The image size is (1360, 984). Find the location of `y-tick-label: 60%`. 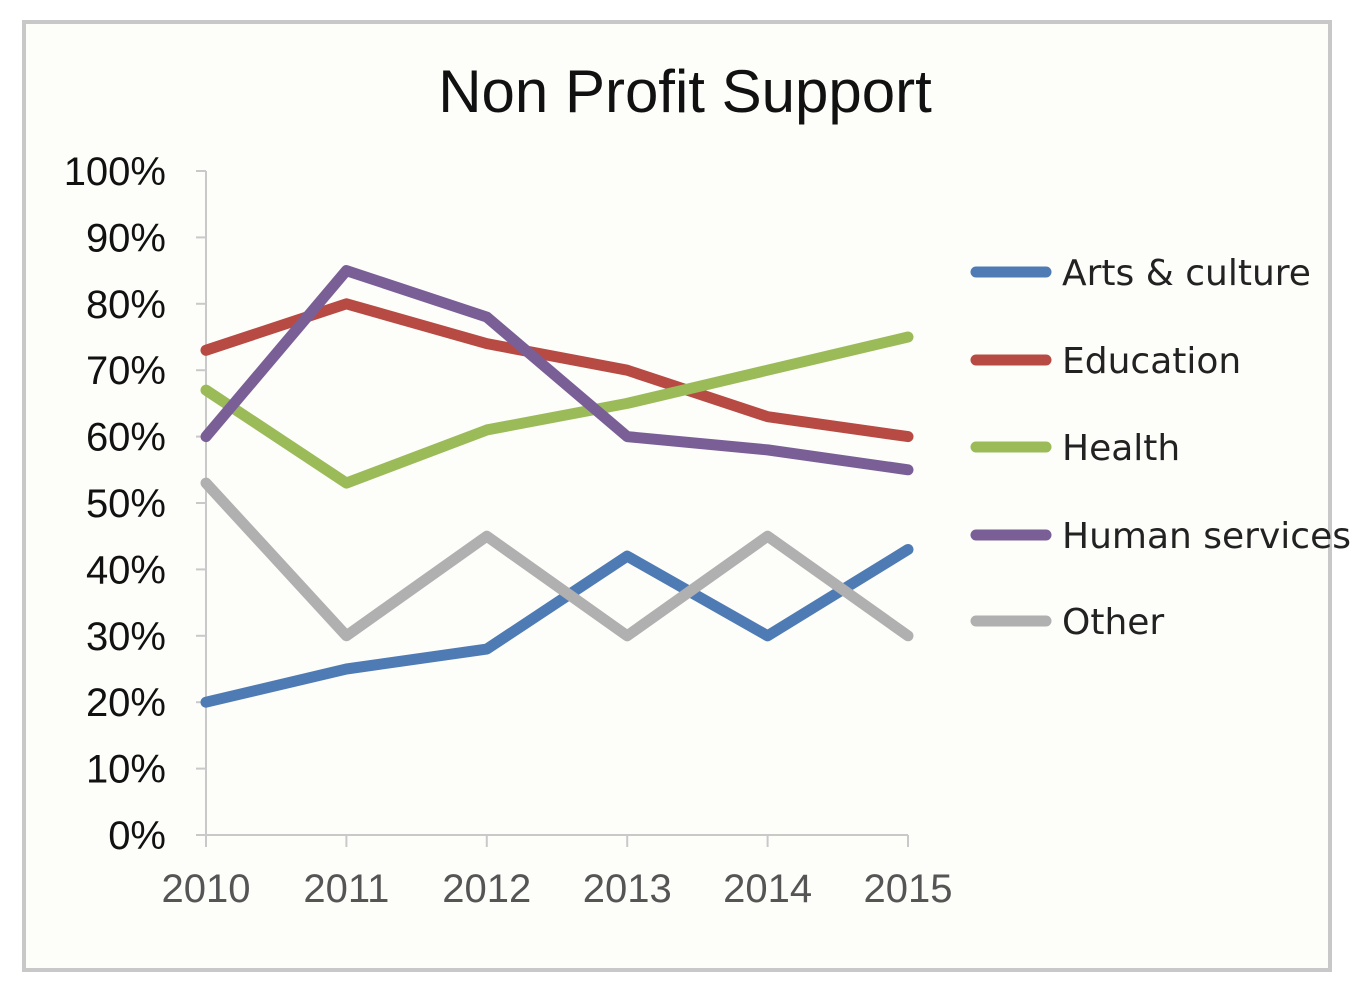

y-tick-label: 60% is located at coordinates (126, 438).